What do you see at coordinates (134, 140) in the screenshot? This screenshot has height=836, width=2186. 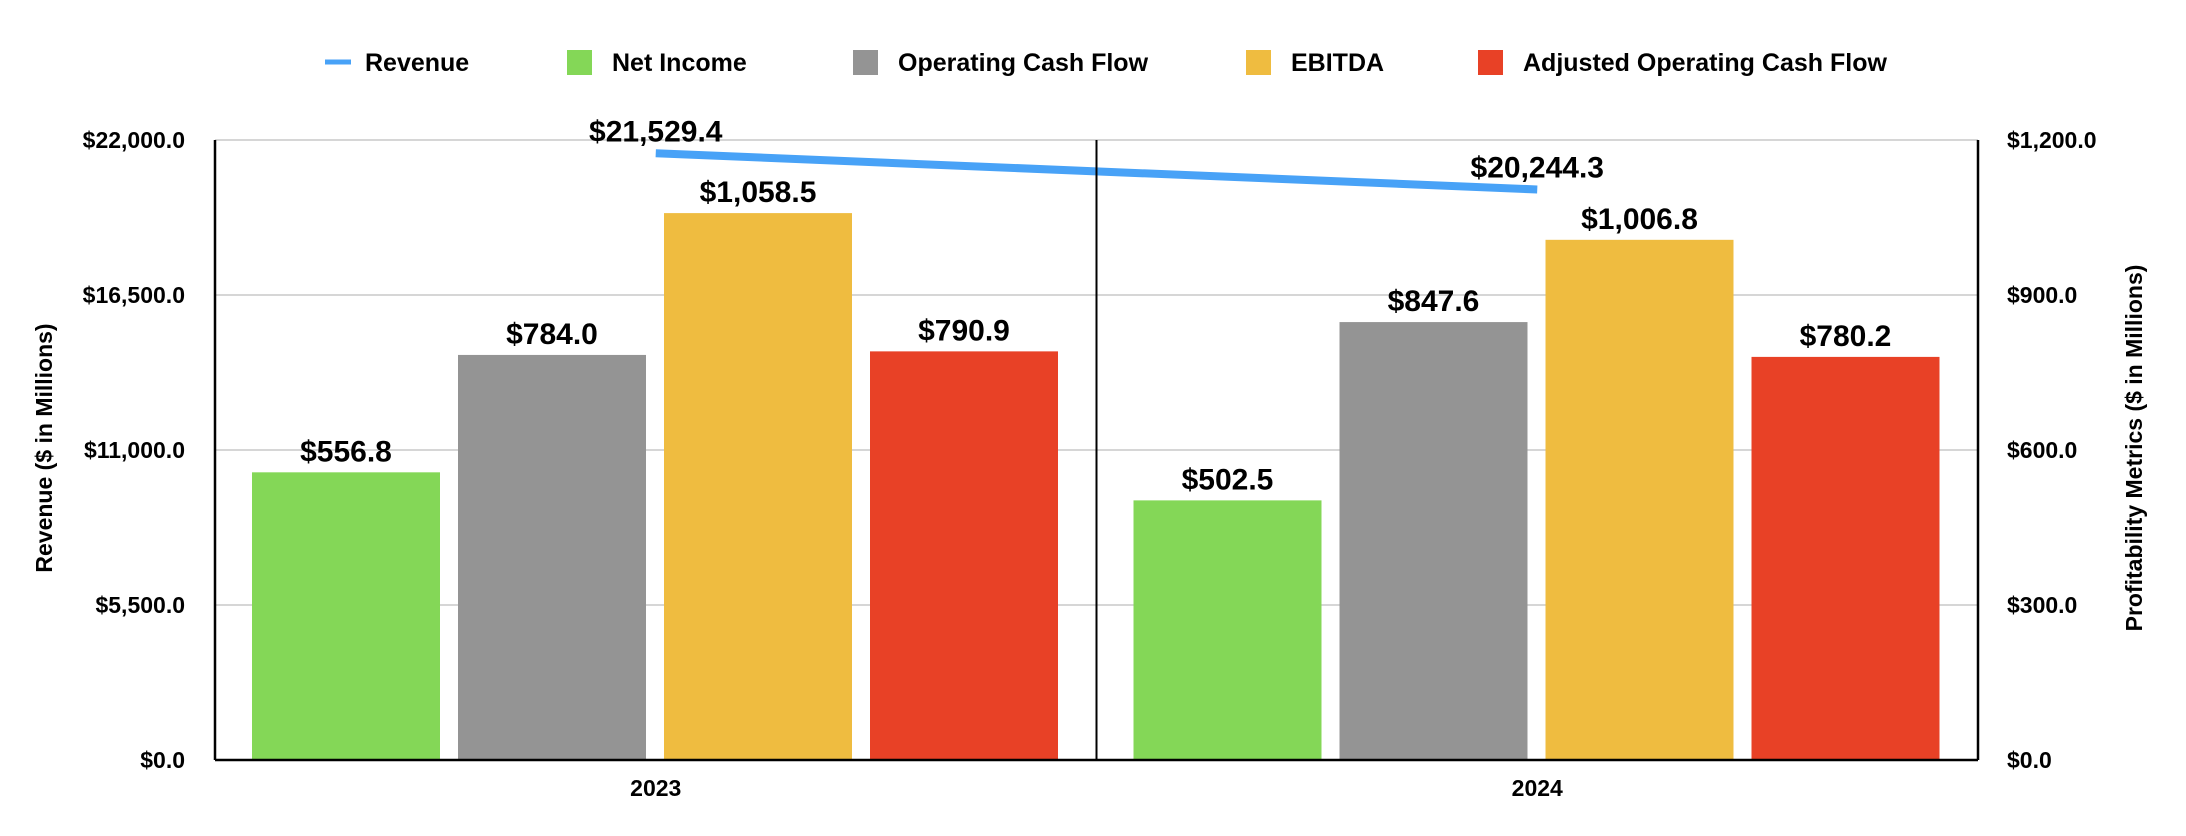 I see `y-tick-label: $22,000.0` at bounding box center [134, 140].